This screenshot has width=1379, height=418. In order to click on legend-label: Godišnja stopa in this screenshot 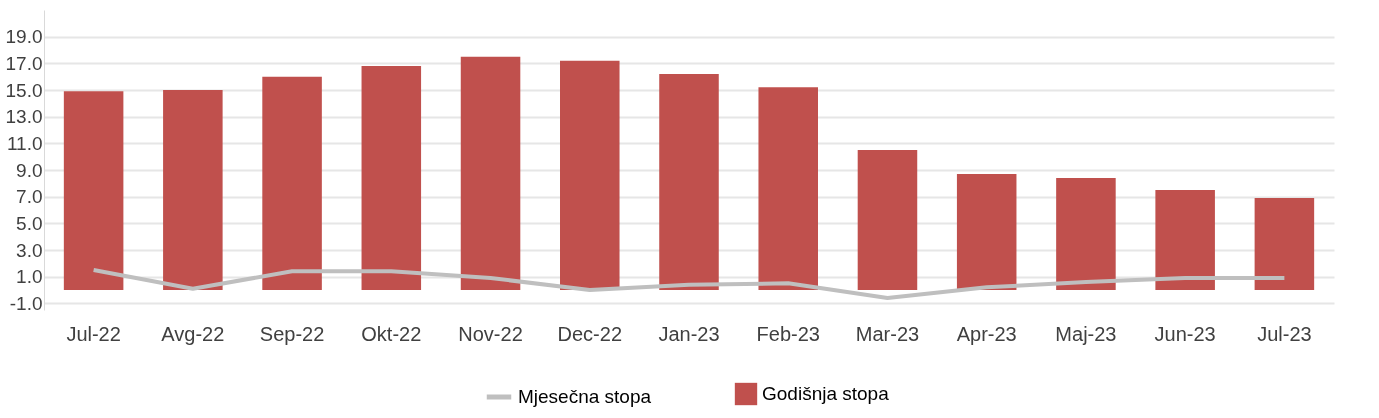, I will do `click(826, 393)`.